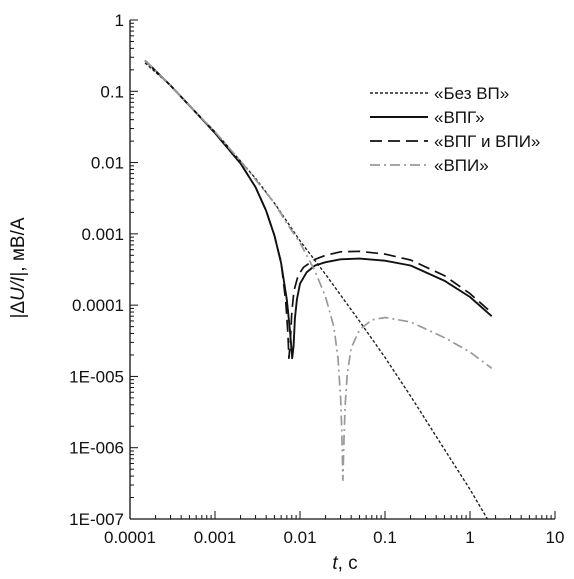 Image resolution: width=574 pixels, height=579 pixels. I want to click on x-tick-label: 10, so click(555, 537).